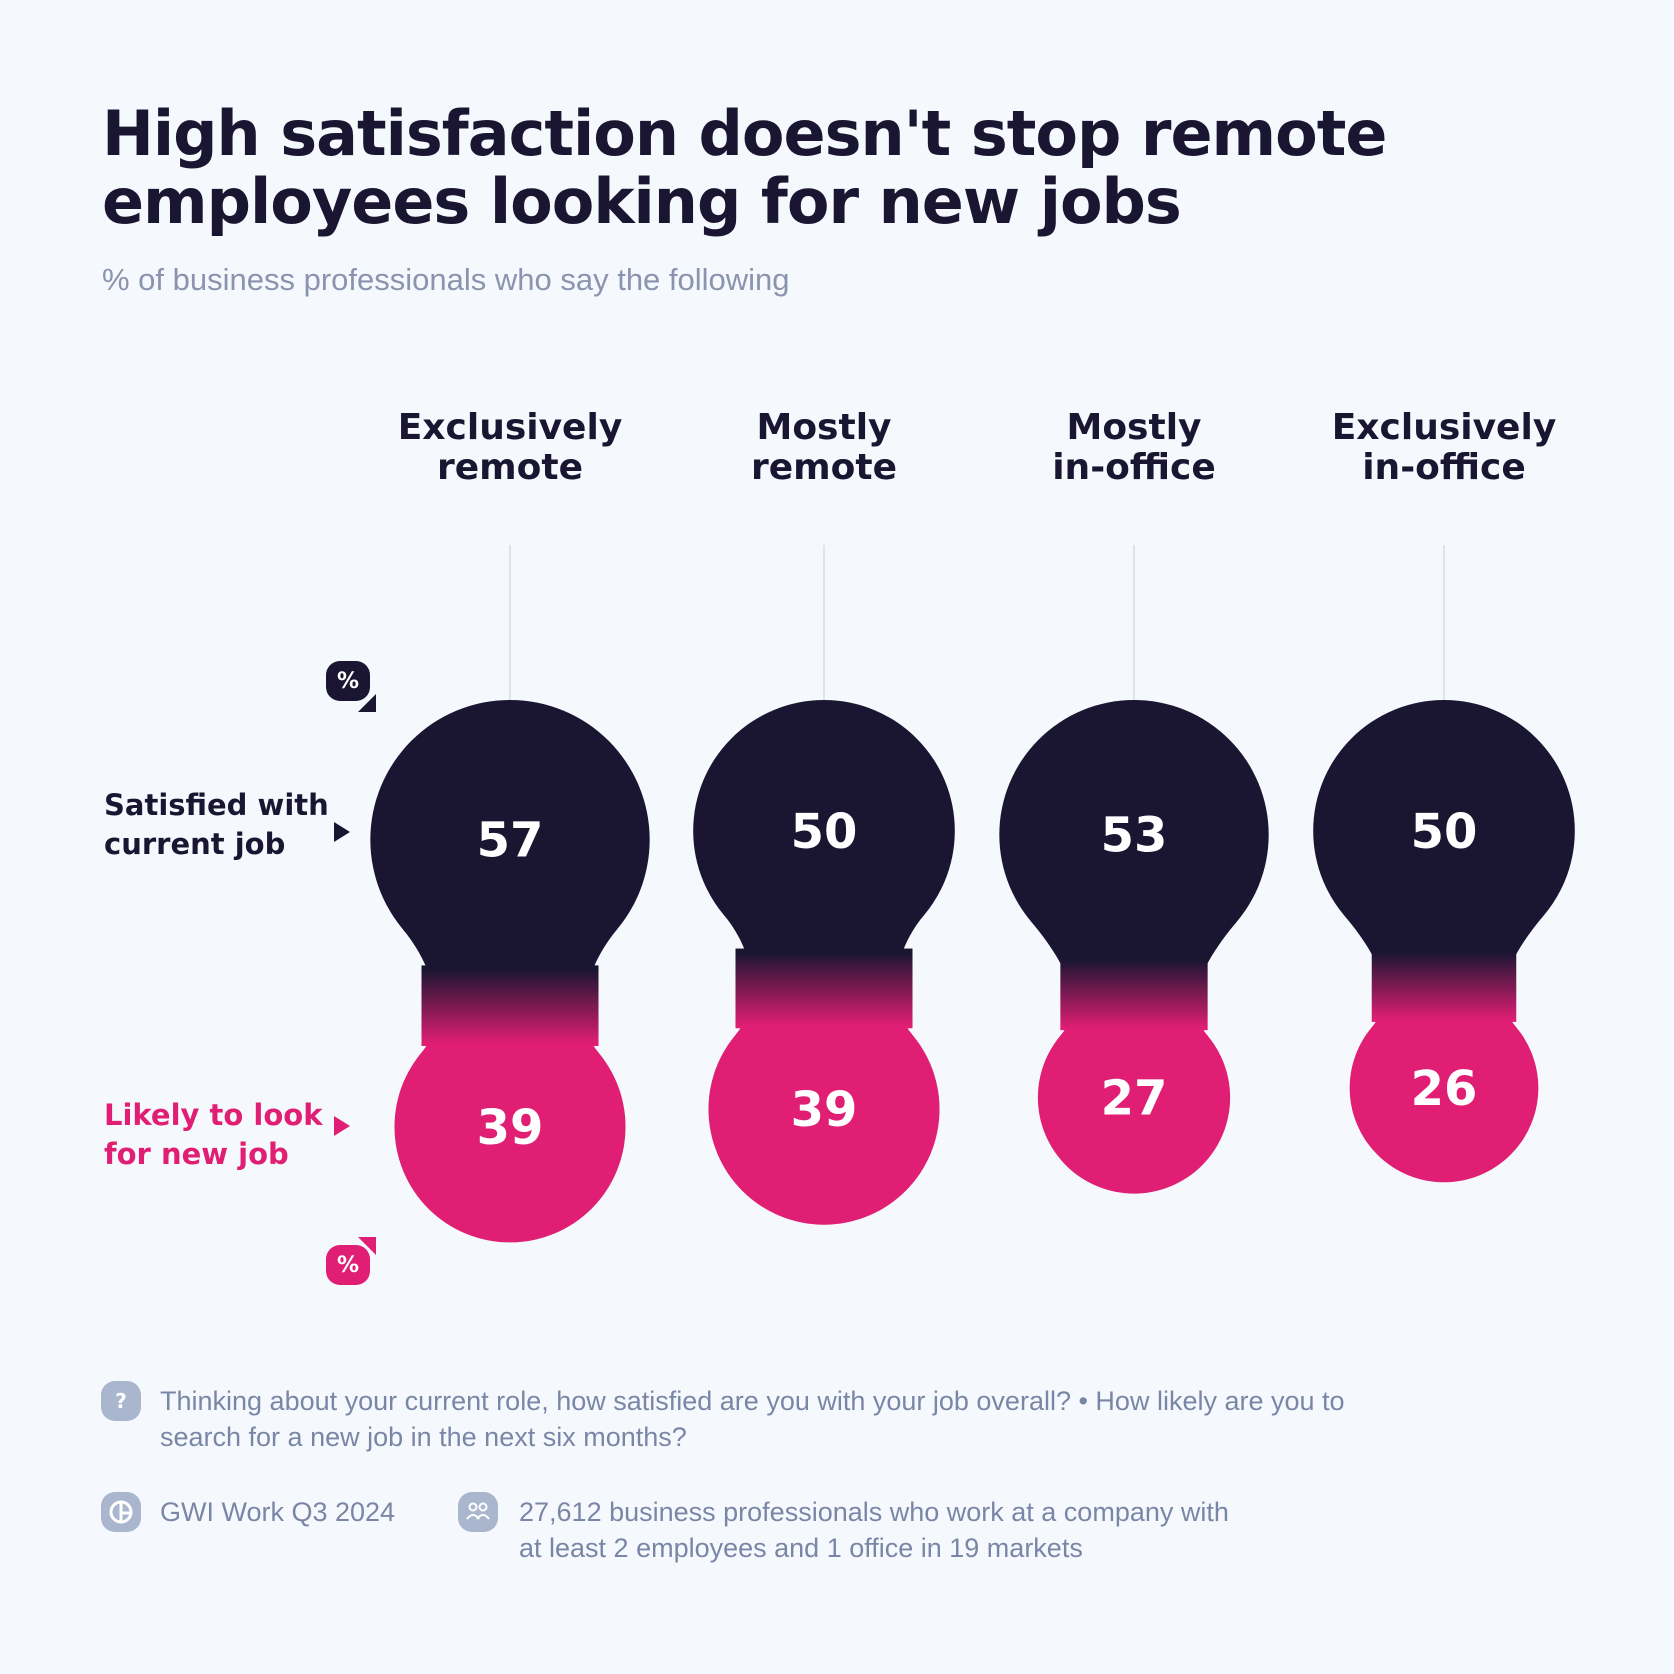  What do you see at coordinates (216, 805) in the screenshot?
I see `label-line: Satisfied with` at bounding box center [216, 805].